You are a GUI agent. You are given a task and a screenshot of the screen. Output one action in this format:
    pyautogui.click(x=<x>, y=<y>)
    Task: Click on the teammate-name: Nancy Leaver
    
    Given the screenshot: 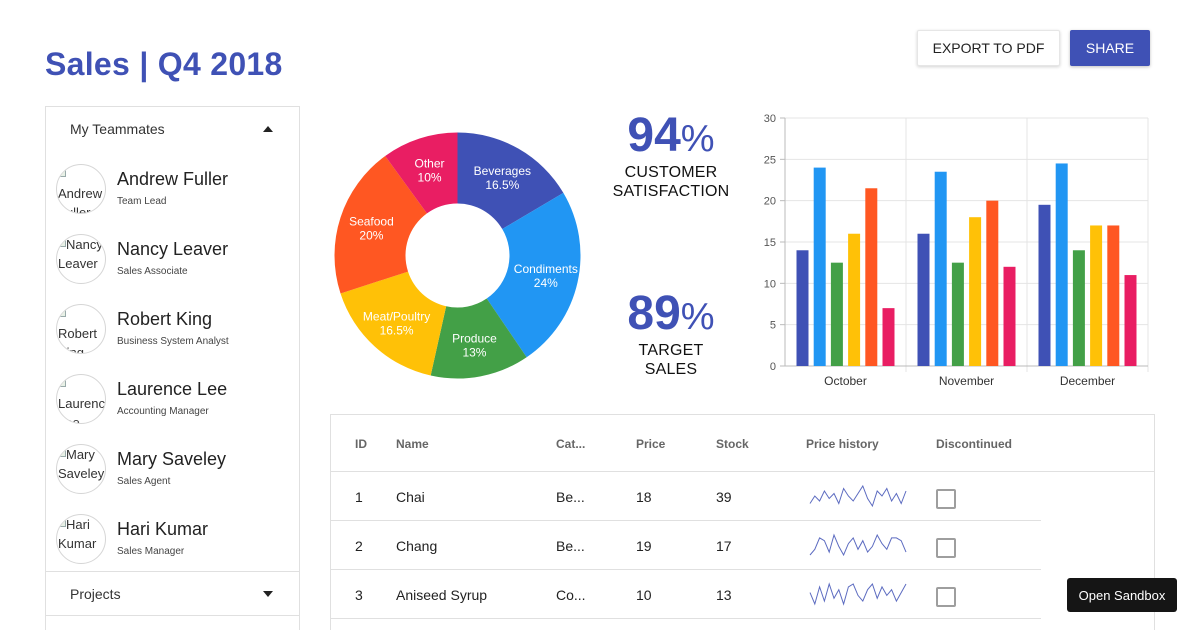 What is the action you would take?
    pyautogui.click(x=173, y=249)
    